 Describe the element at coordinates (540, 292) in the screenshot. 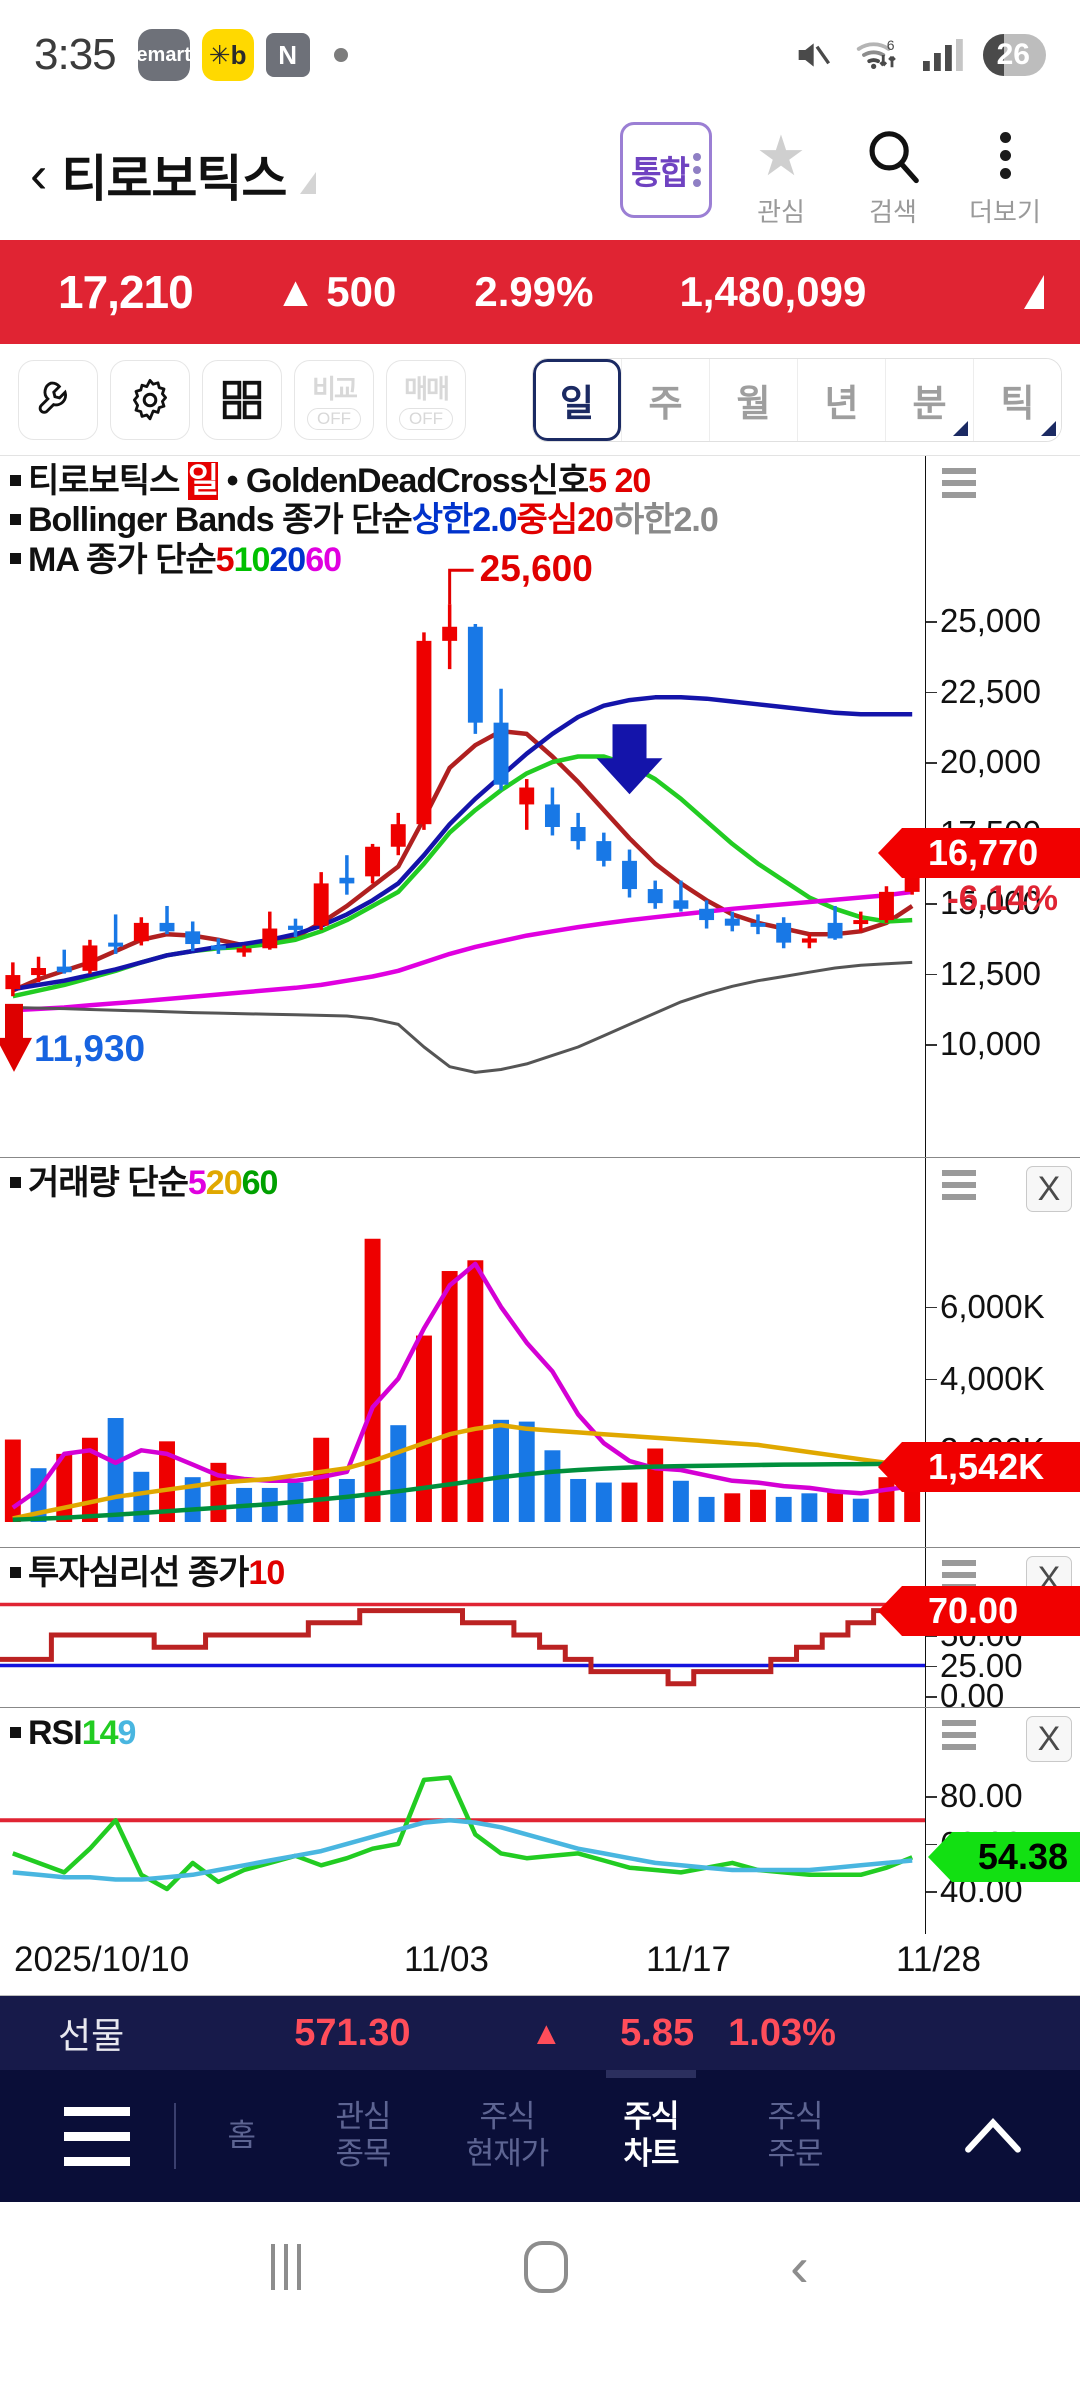

I see `price-bar: 17,210 ▲ 500 2.99% 1,480,099` at that location.